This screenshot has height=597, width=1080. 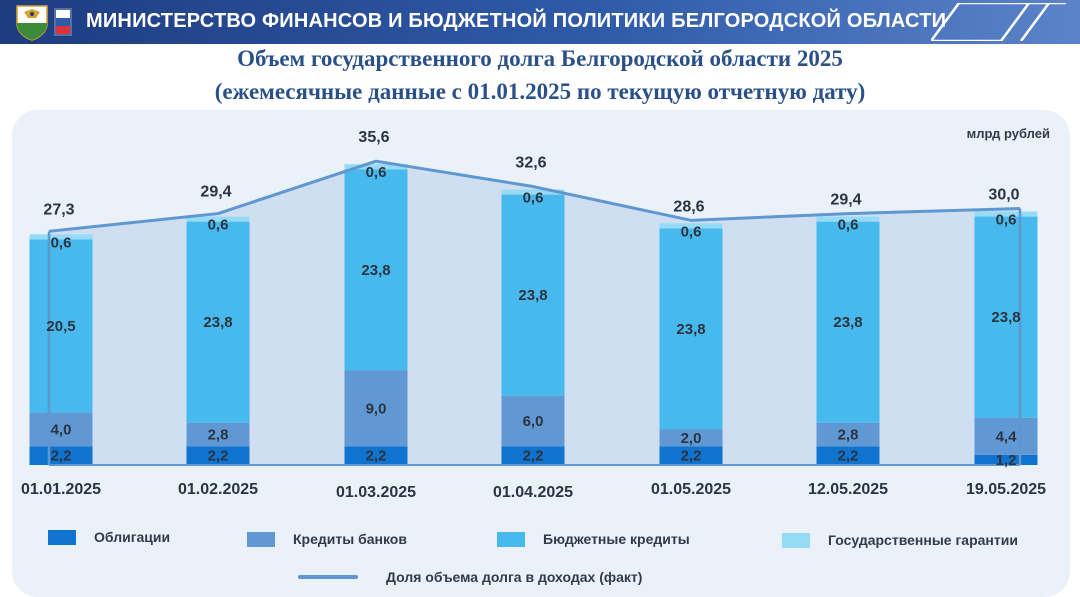 I want to click on category-label: 01.02.2025, so click(x=218, y=489).